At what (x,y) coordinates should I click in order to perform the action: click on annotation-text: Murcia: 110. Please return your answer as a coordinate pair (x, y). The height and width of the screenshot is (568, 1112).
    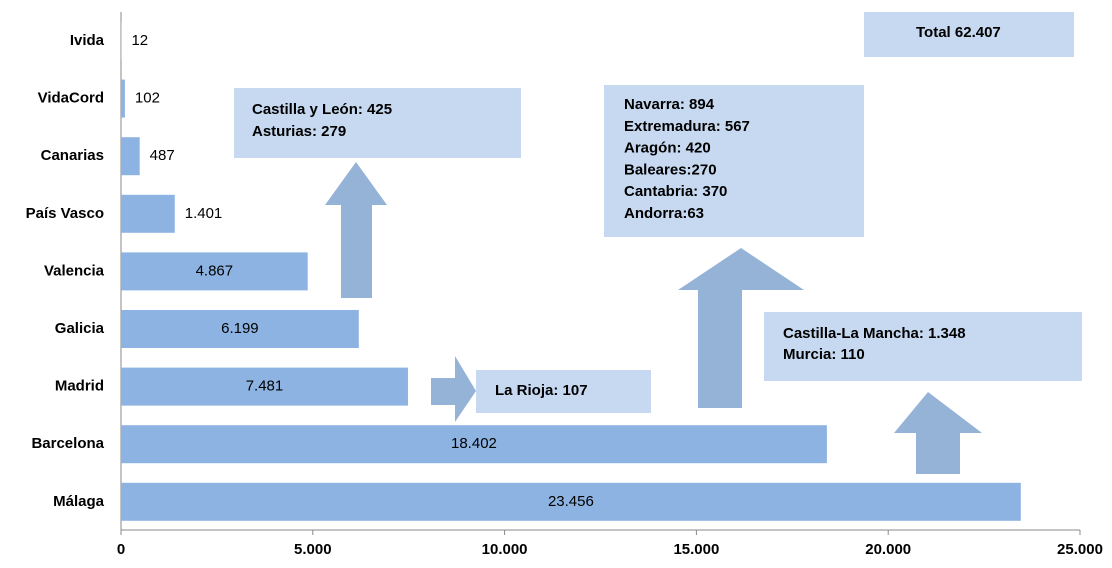
    Looking at the image, I should click on (824, 354).